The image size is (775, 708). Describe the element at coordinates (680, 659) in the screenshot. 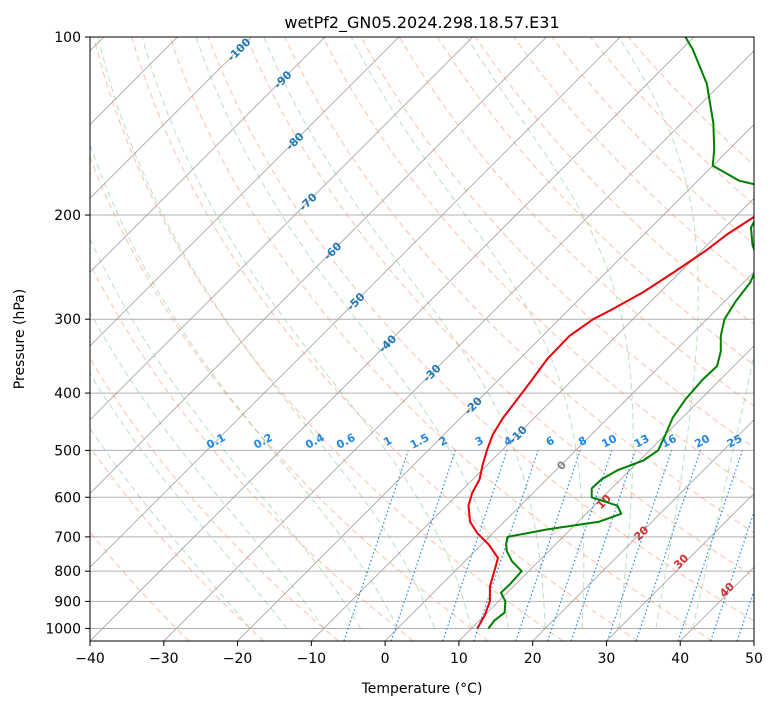

I see `x-tick-label: 40` at that location.